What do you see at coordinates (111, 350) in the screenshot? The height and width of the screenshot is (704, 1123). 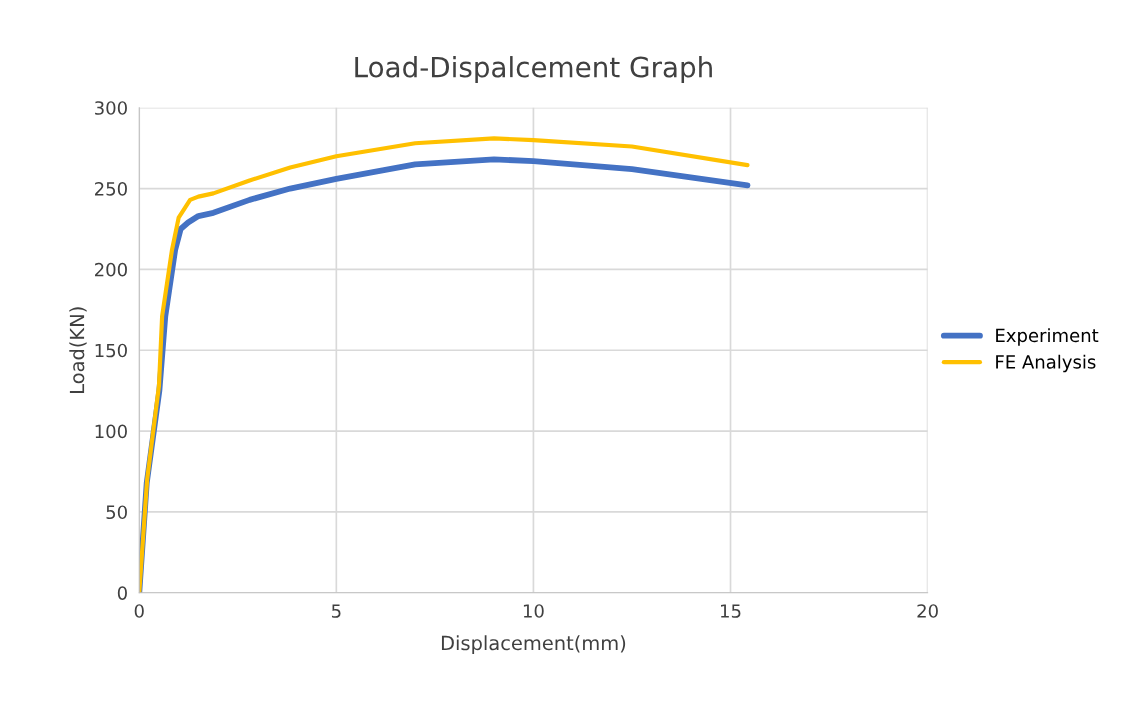 I see `y-tick-label: 150` at bounding box center [111, 350].